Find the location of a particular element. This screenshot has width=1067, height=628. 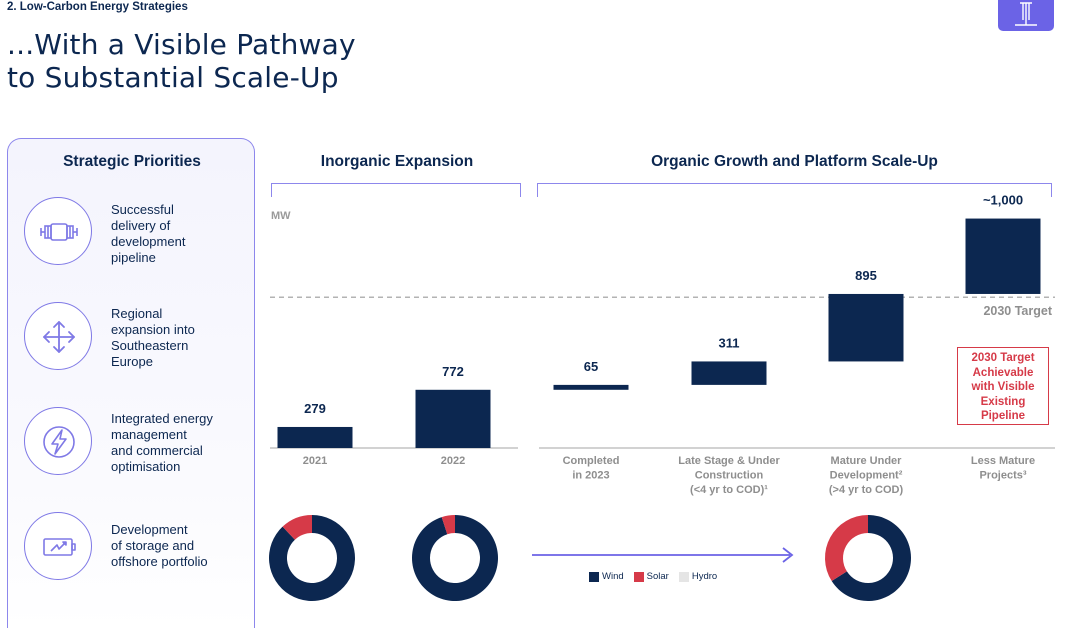

x-tick-label: 2021 is located at coordinates (315, 461).